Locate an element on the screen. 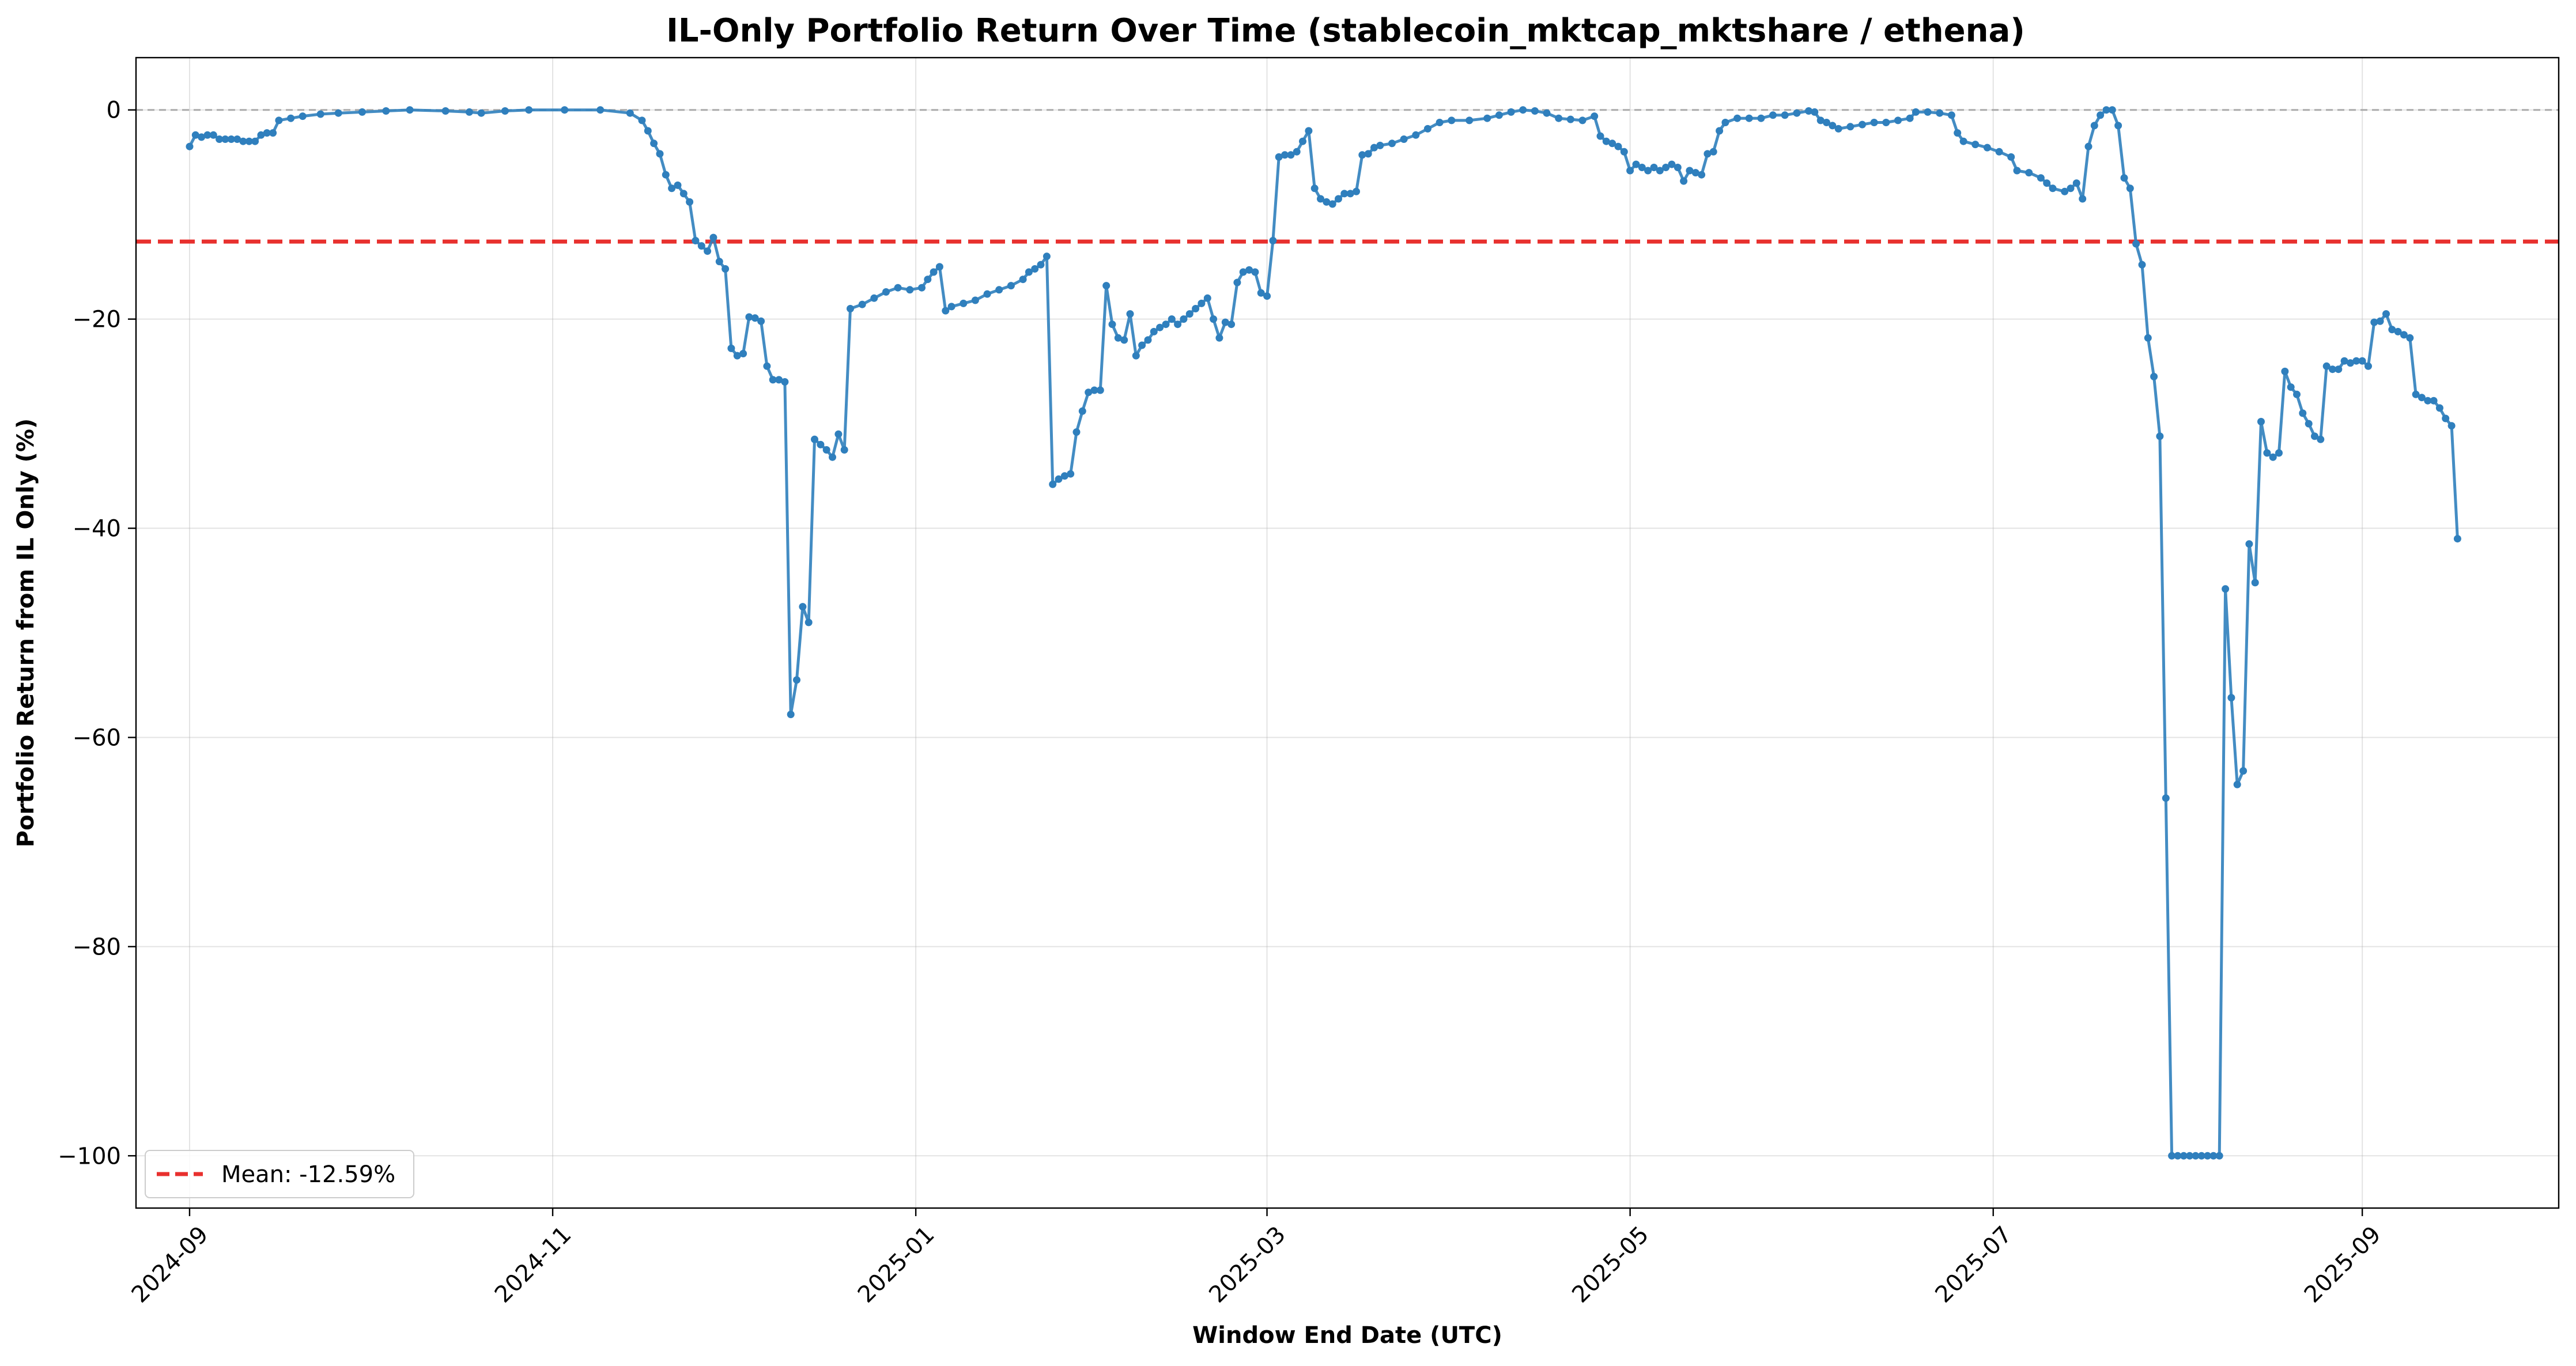  y-tick-label: −60 is located at coordinates (97, 737).